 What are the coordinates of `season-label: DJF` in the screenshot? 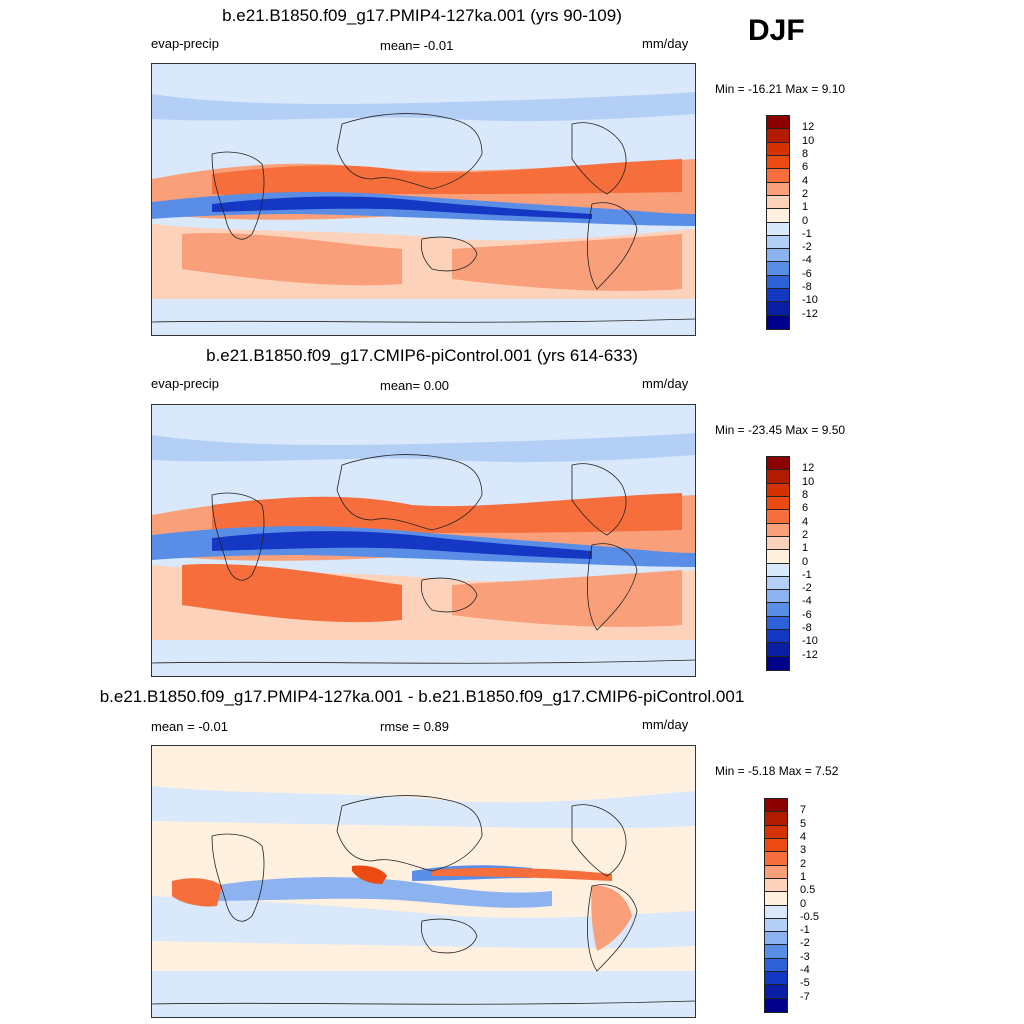 It's located at (776, 30).